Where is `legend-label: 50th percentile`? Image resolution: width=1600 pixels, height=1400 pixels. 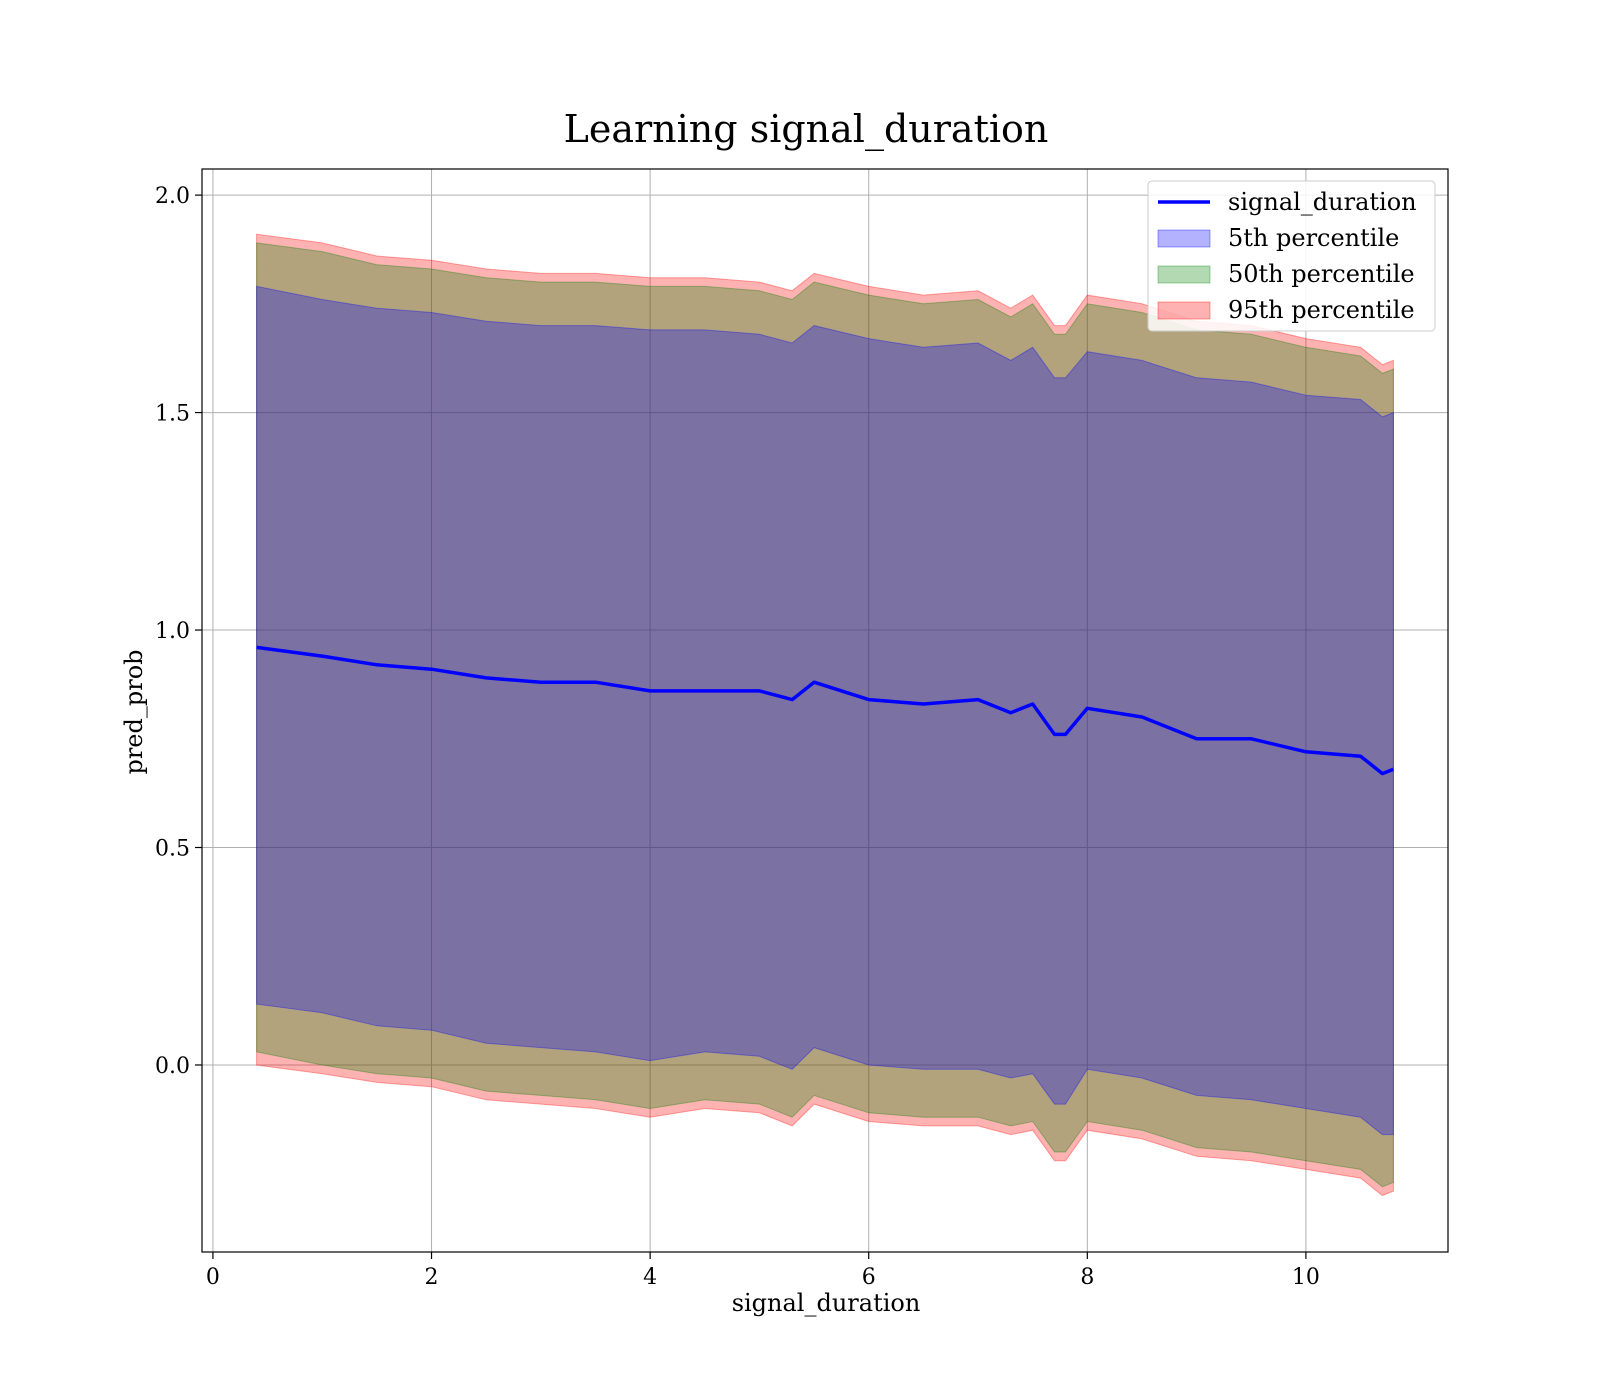 legend-label: 50th percentile is located at coordinates (1321, 274).